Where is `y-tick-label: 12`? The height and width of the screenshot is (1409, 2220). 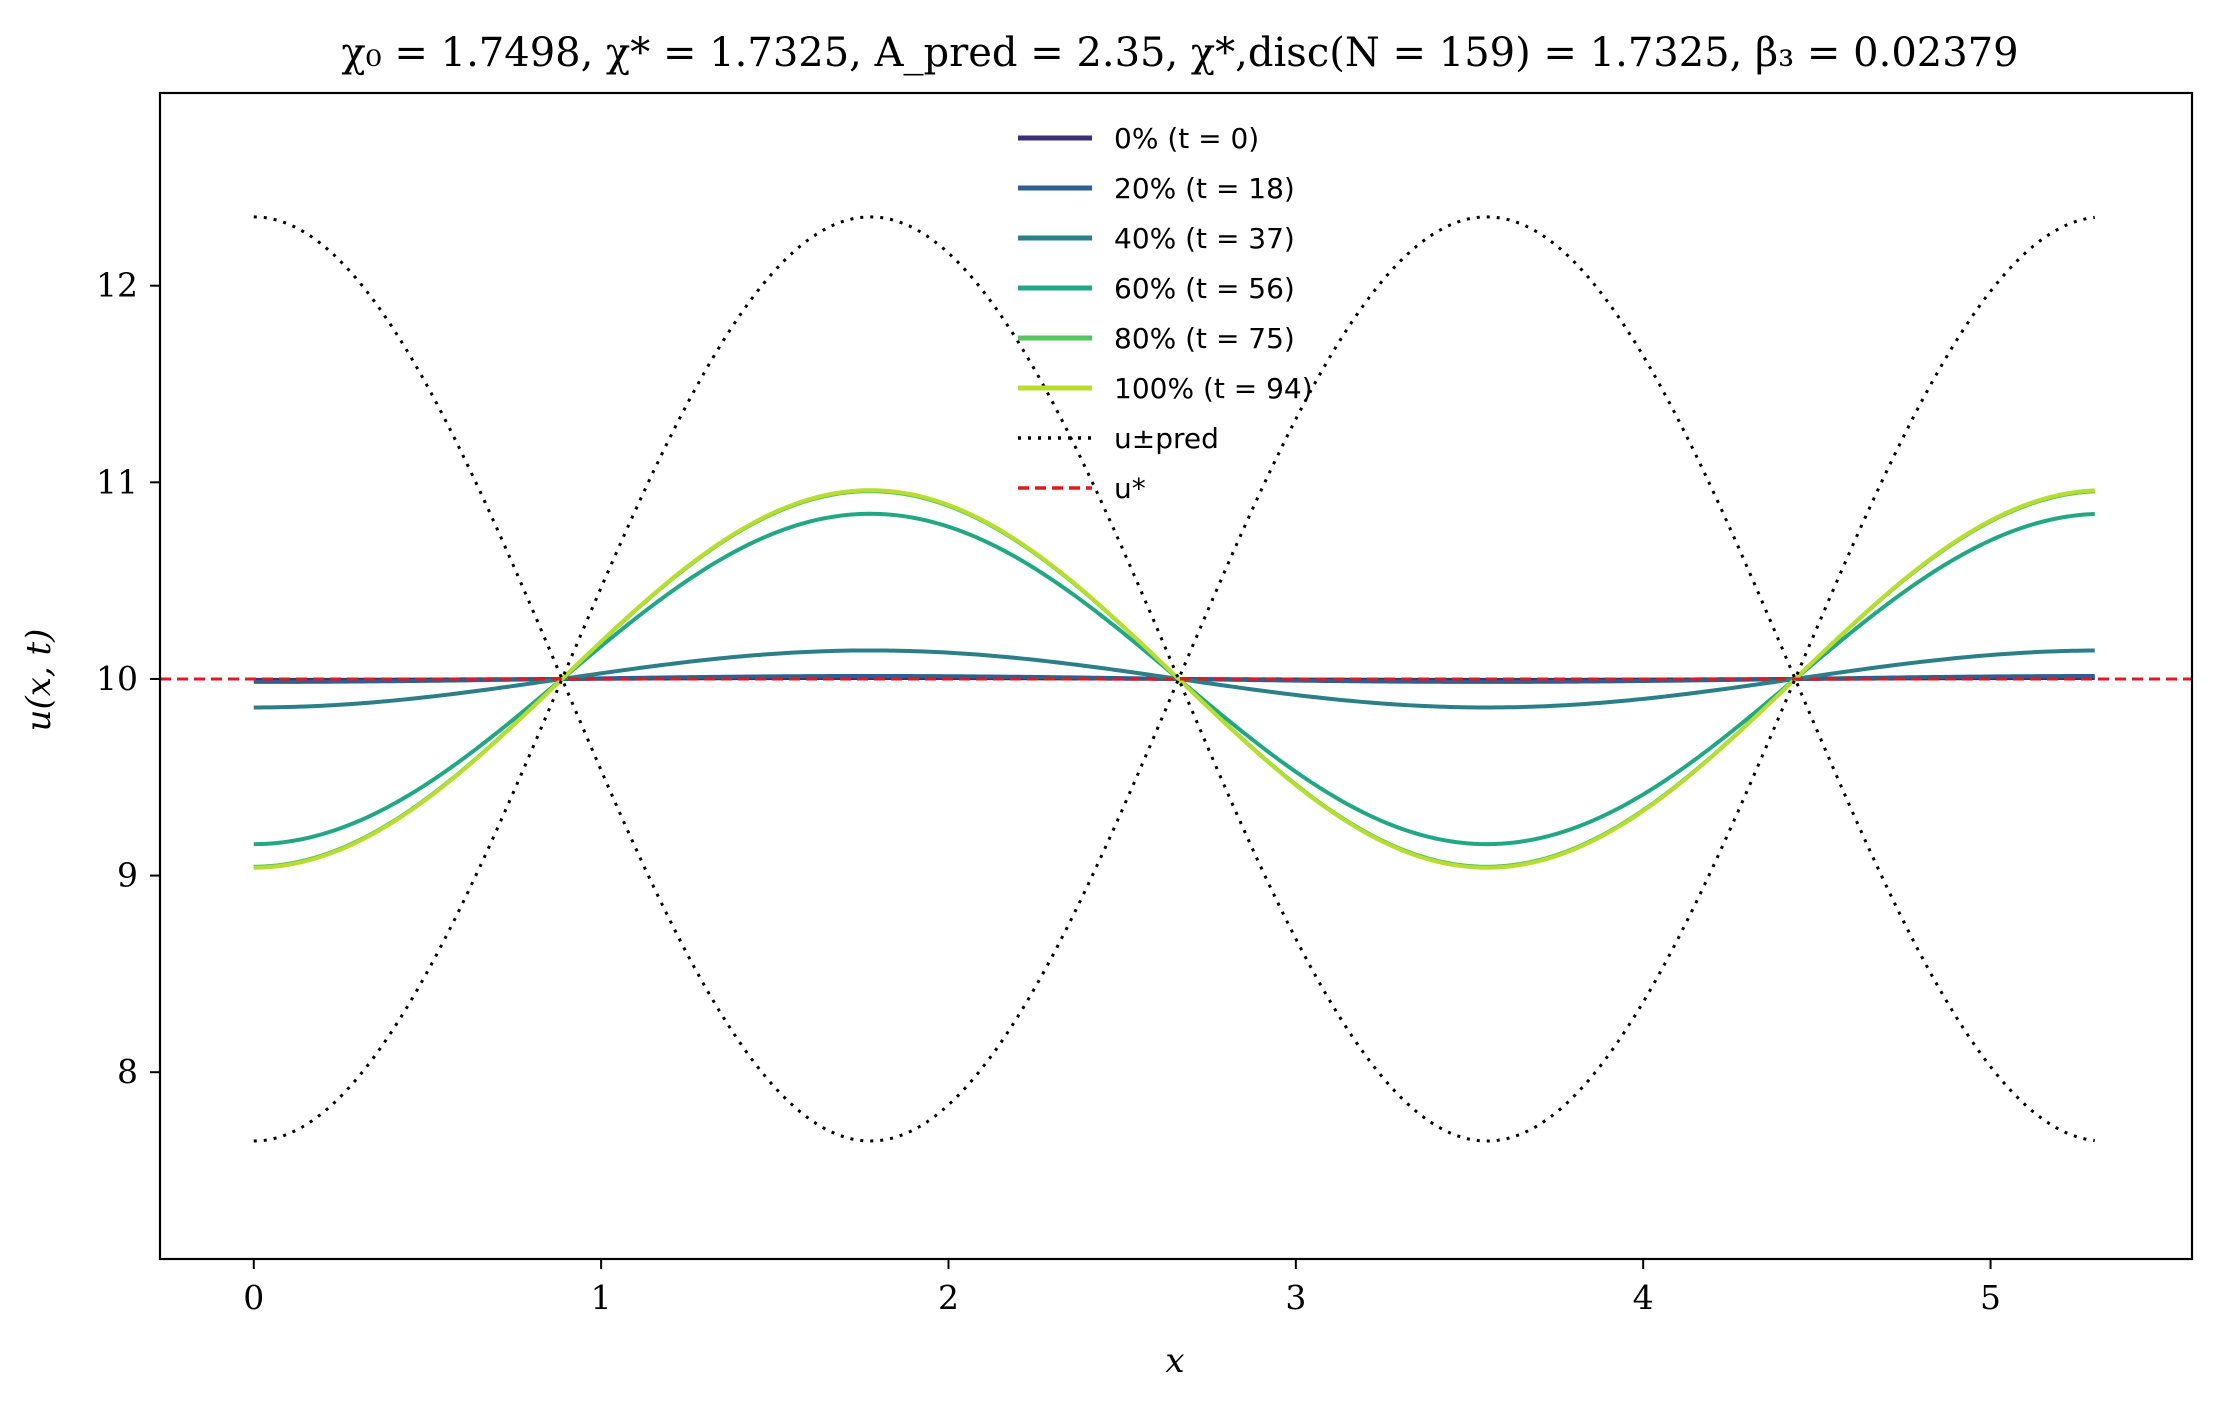 y-tick-label: 12 is located at coordinates (117, 285).